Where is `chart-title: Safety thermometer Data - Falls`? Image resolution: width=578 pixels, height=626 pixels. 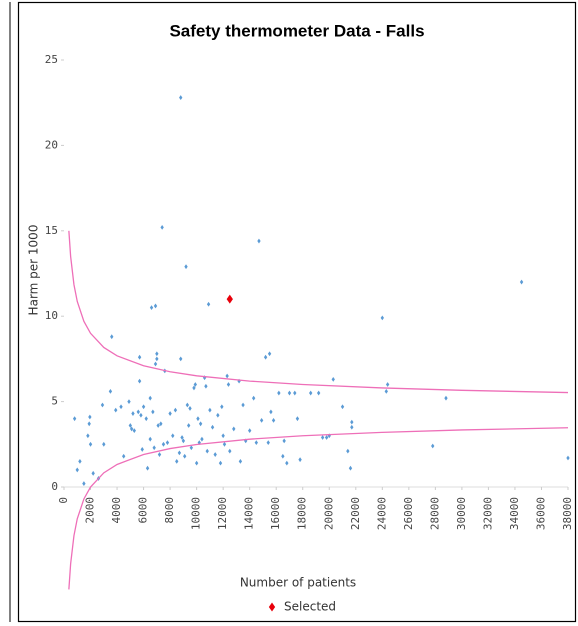
chart-title: Safety thermometer Data - Falls is located at coordinates (296, 30).